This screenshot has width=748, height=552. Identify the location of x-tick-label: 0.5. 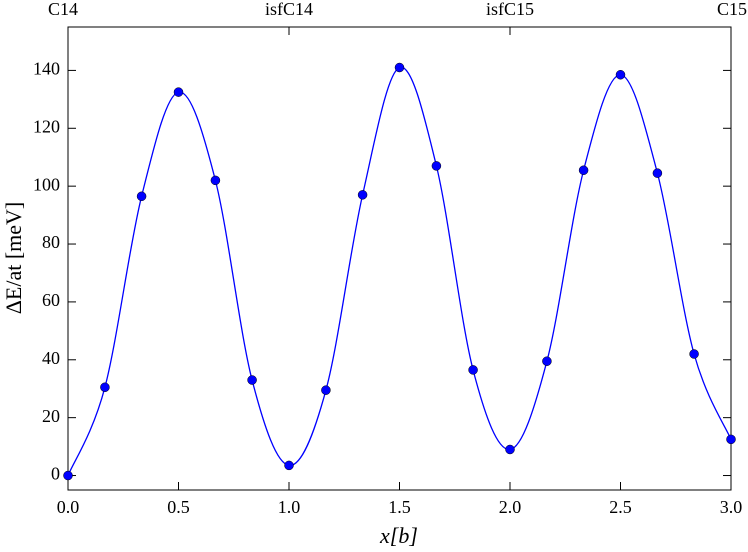
(178, 507).